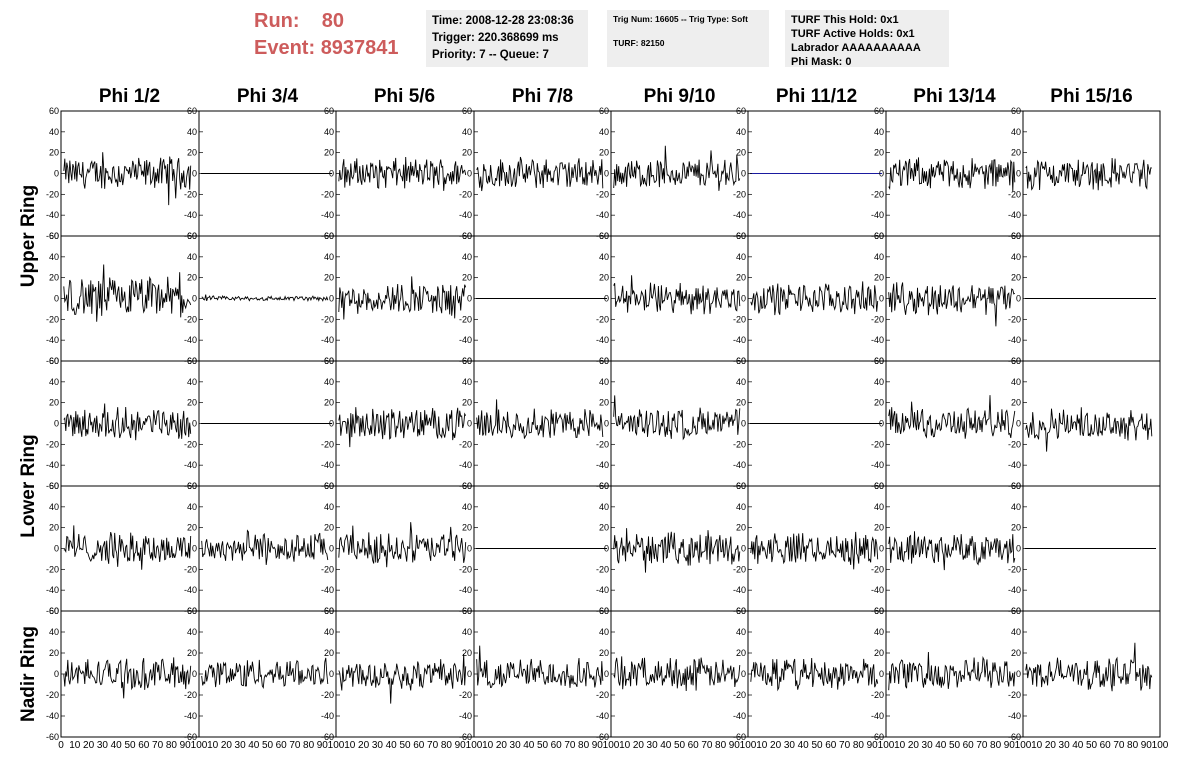 This screenshot has width=1196, height=772. I want to click on x-tick-label: 10, so click(762, 745).